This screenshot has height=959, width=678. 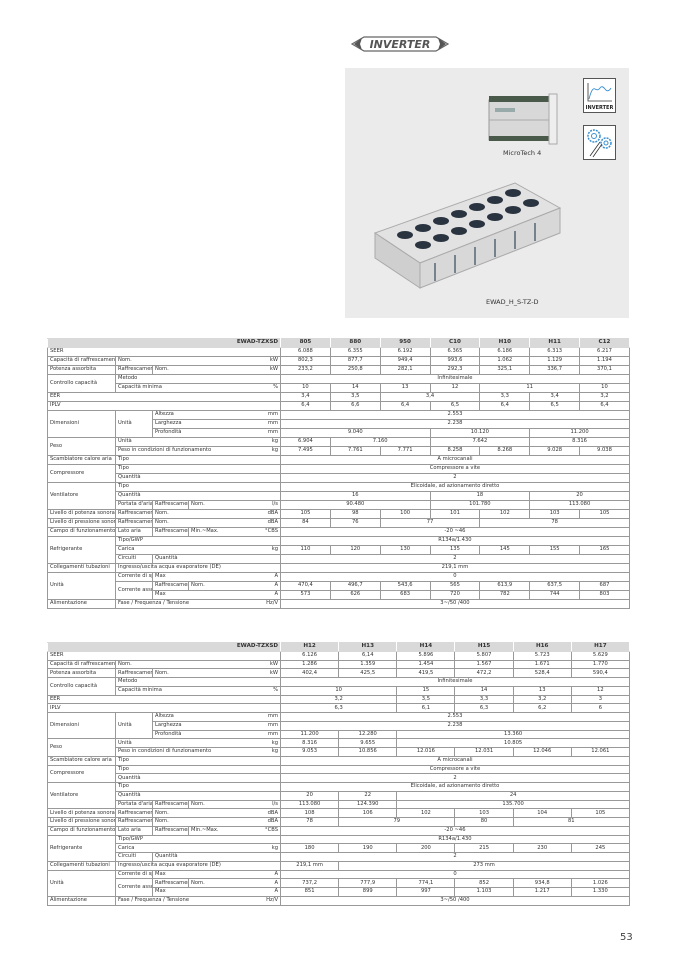 I want to click on row-label: Profondità, so click(x=207, y=433).